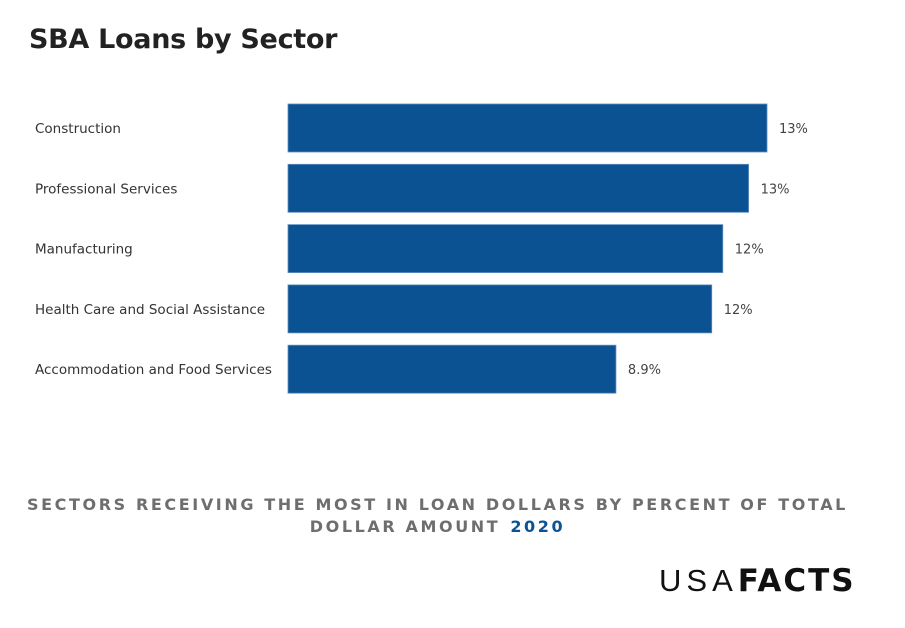  Describe the element at coordinates (644, 370) in the screenshot. I see `value-label: 8.9%` at that location.